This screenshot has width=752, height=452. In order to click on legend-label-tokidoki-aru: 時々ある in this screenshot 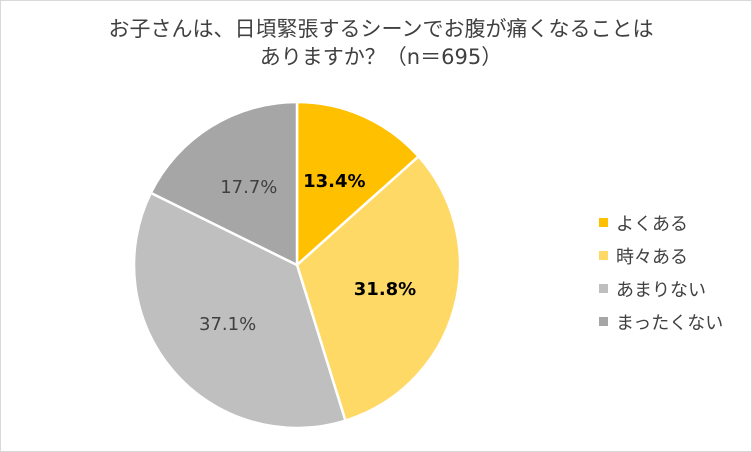, I will do `click(652, 257)`.